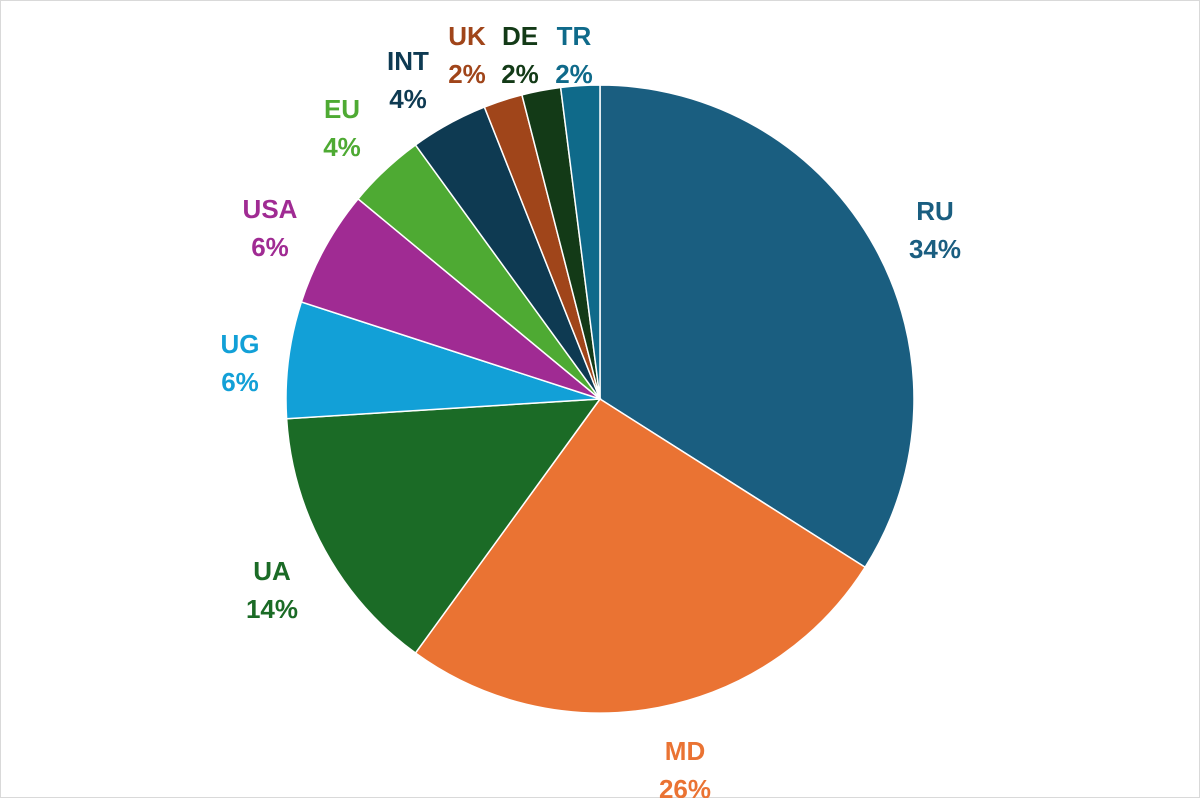  I want to click on pie-label-uk: UK 2%, so click(467, 55).